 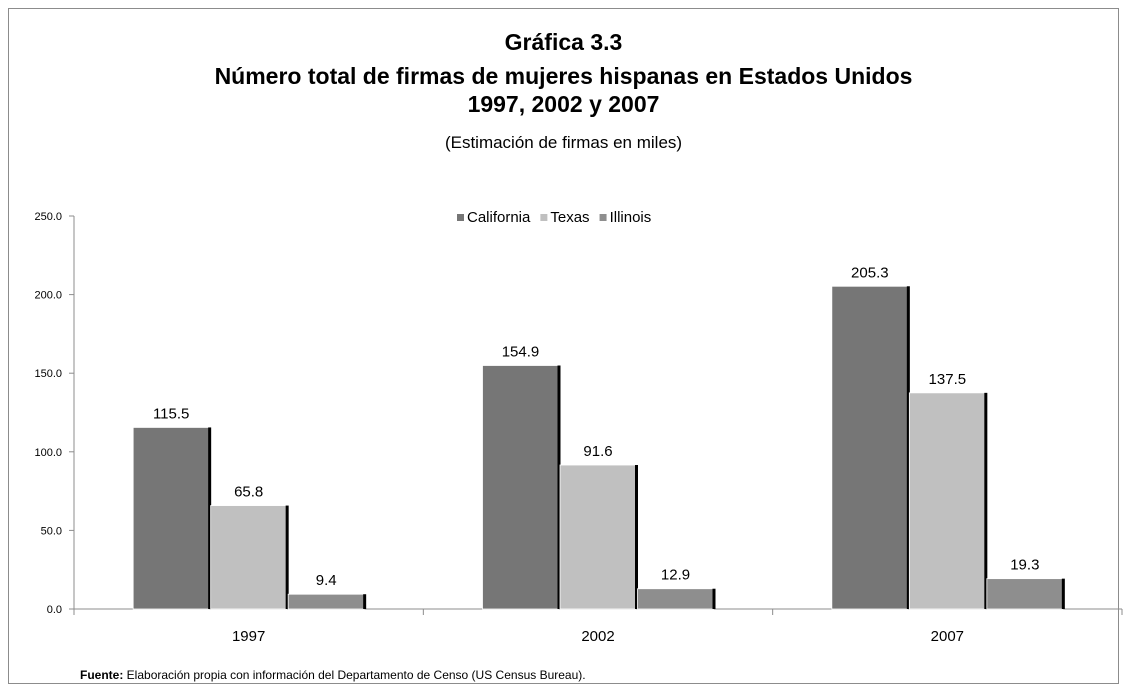 I want to click on chart-title-line3: 1997, 2002 y 2007, so click(x=563, y=104).